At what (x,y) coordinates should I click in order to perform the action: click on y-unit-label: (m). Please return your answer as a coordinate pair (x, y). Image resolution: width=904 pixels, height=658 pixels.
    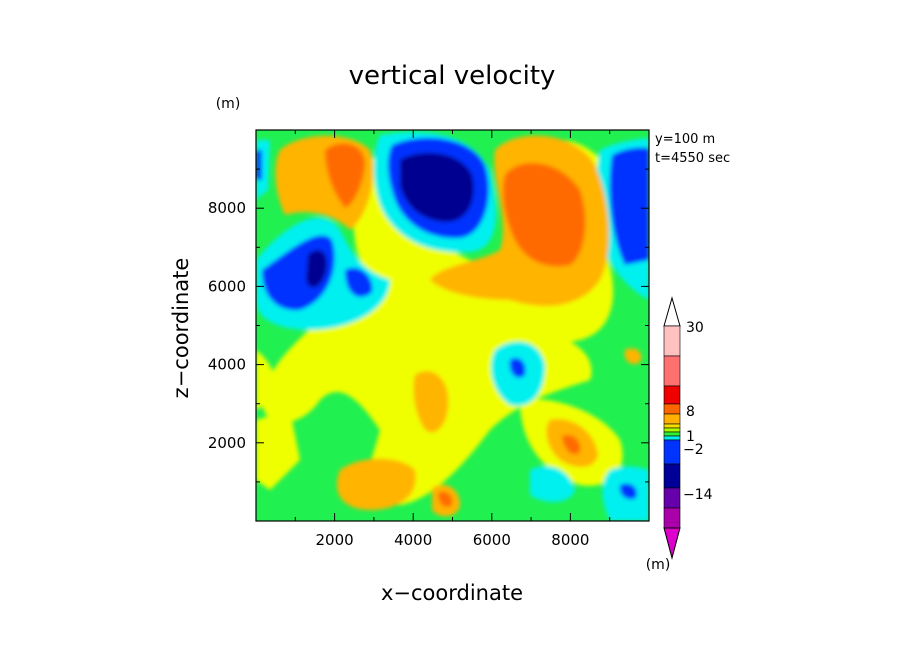
    Looking at the image, I should click on (228, 104).